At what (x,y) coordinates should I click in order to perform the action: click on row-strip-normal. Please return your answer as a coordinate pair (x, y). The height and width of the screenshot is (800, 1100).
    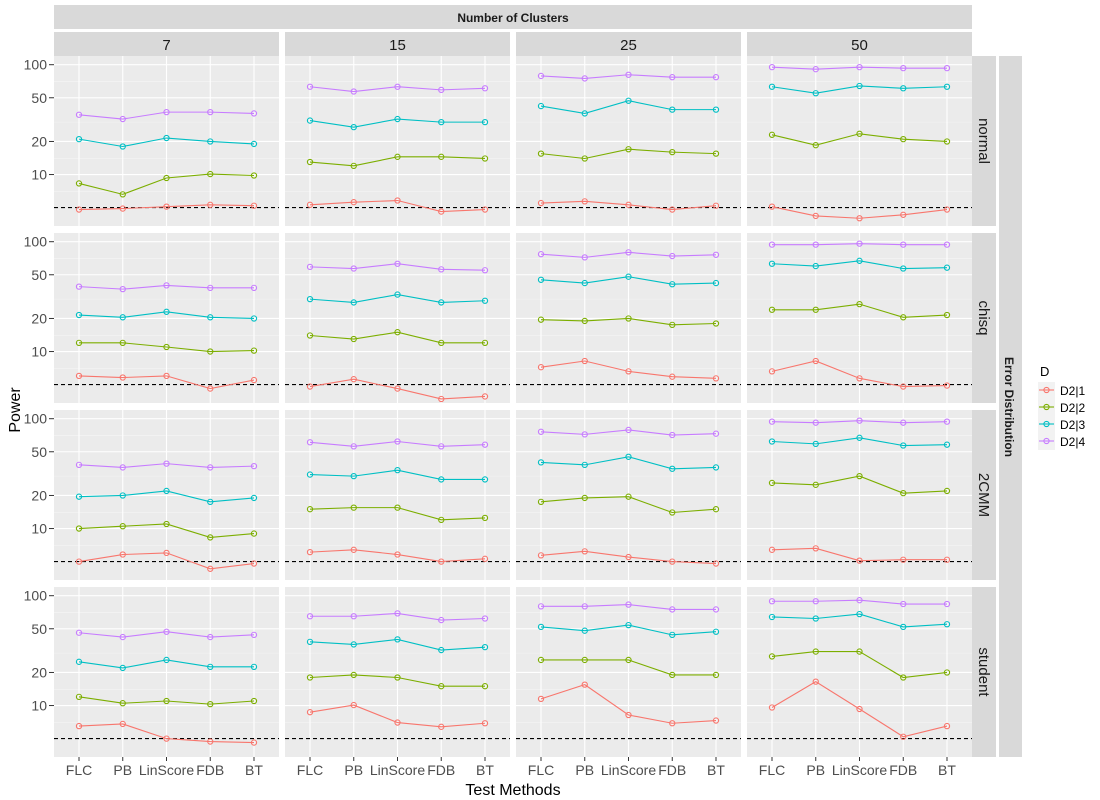
    Looking at the image, I should click on (984, 141).